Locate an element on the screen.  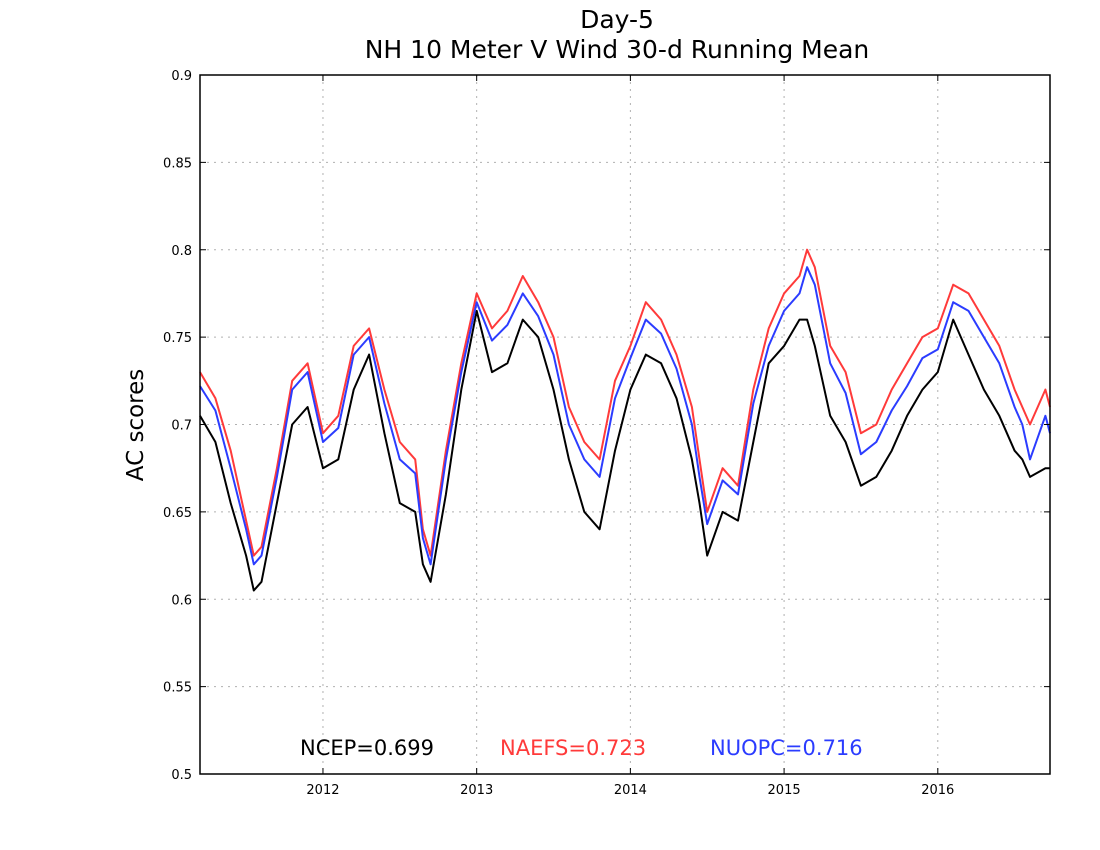
y-tick-label: 0.6 is located at coordinates (181, 600).